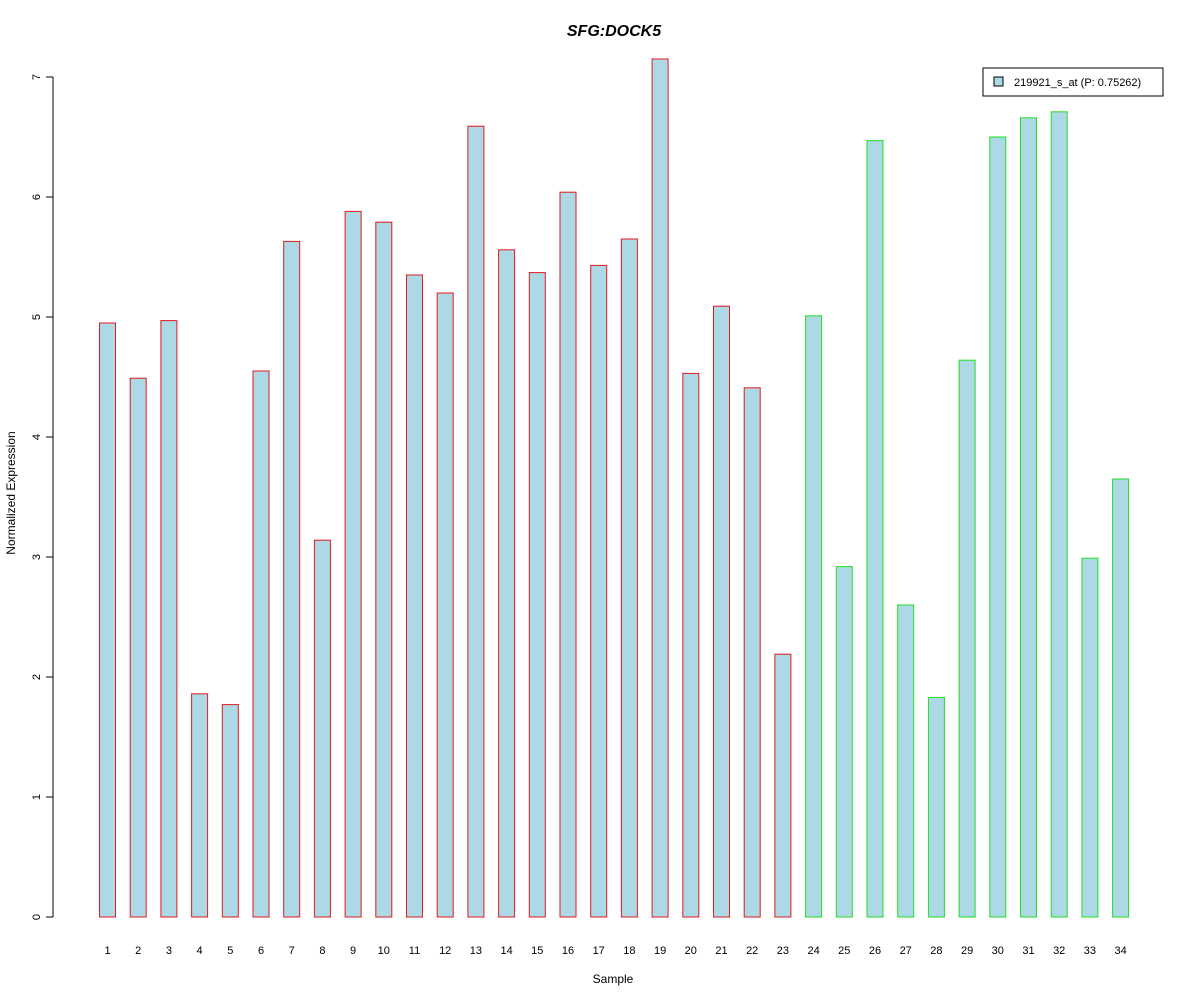 This screenshot has width=1200, height=1005. Describe the element at coordinates (37, 197) in the screenshot. I see `y-tick-label: 6` at that location.